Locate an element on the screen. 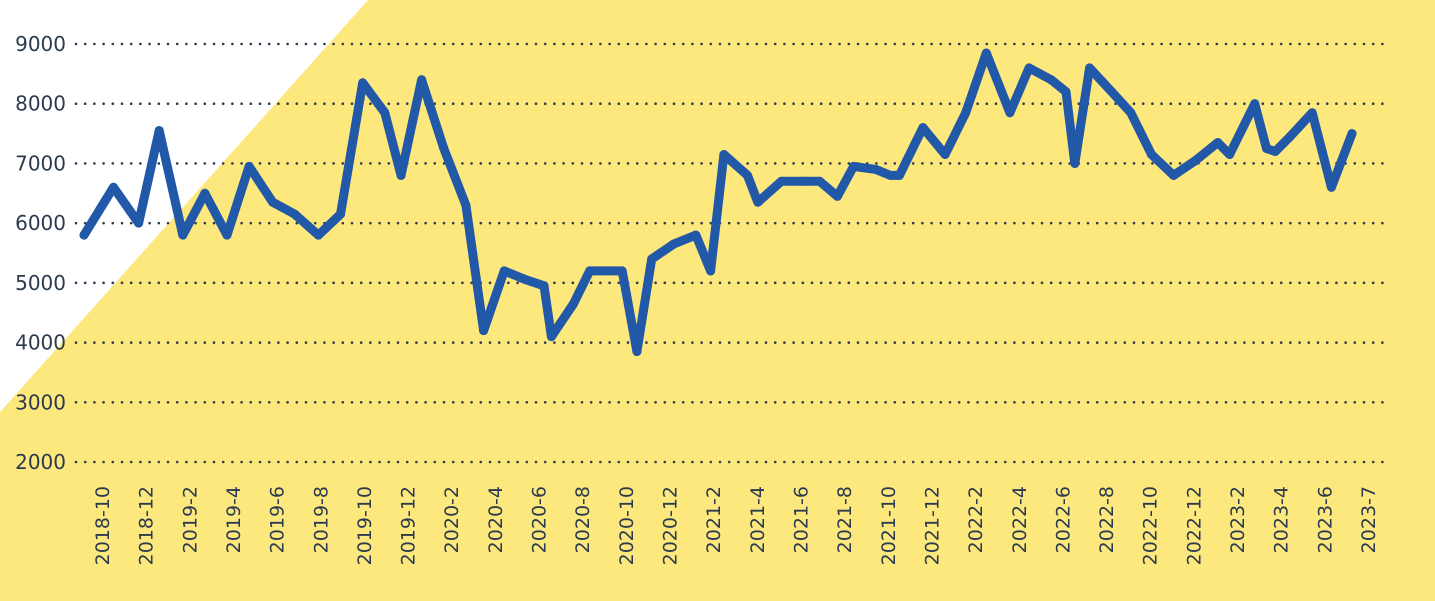 The width and height of the screenshot is (1435, 601). x-tick-label: 2020-8 is located at coordinates (583, 519).